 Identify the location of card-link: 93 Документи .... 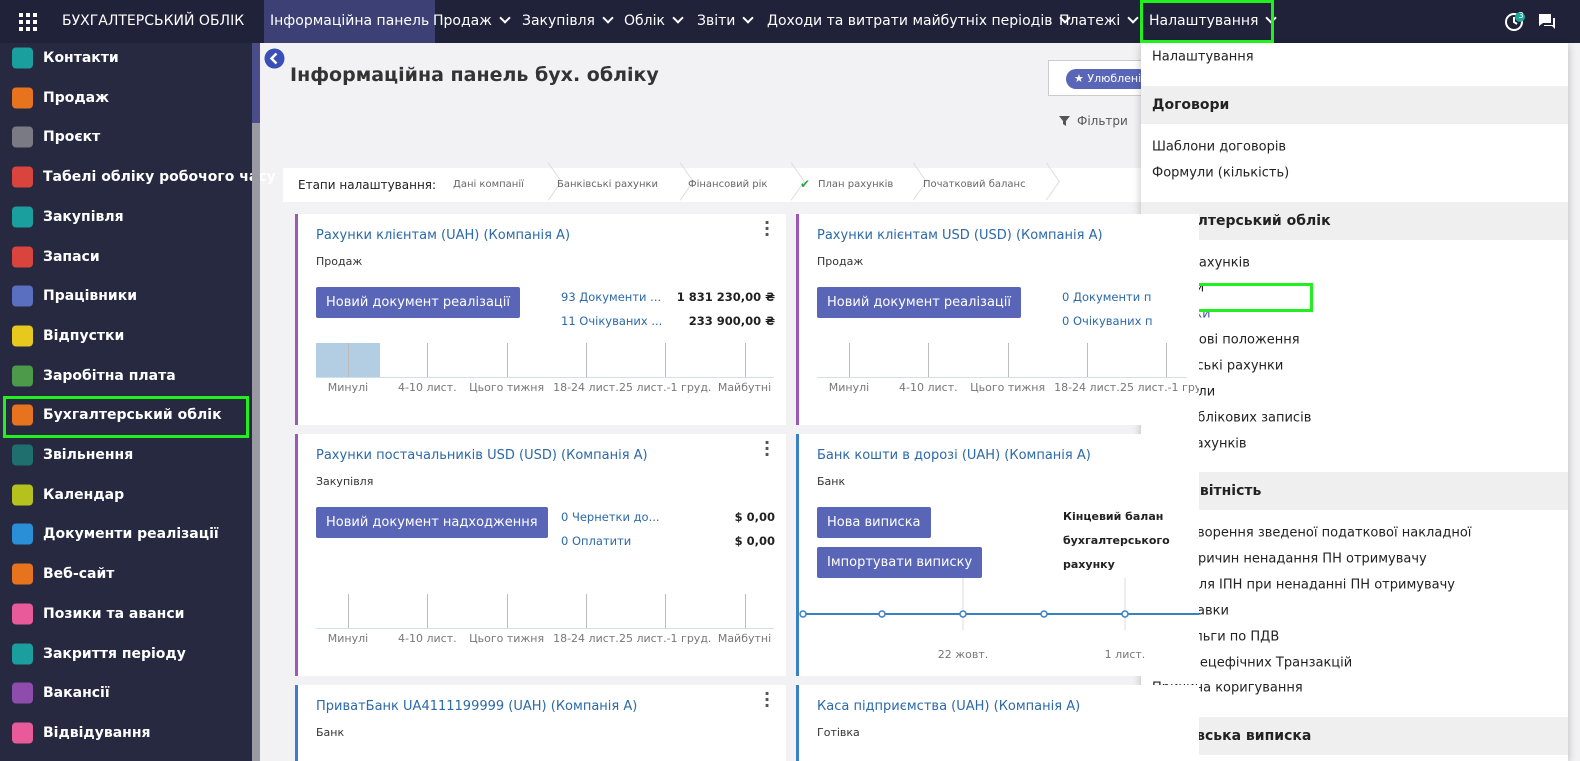
(611, 297).